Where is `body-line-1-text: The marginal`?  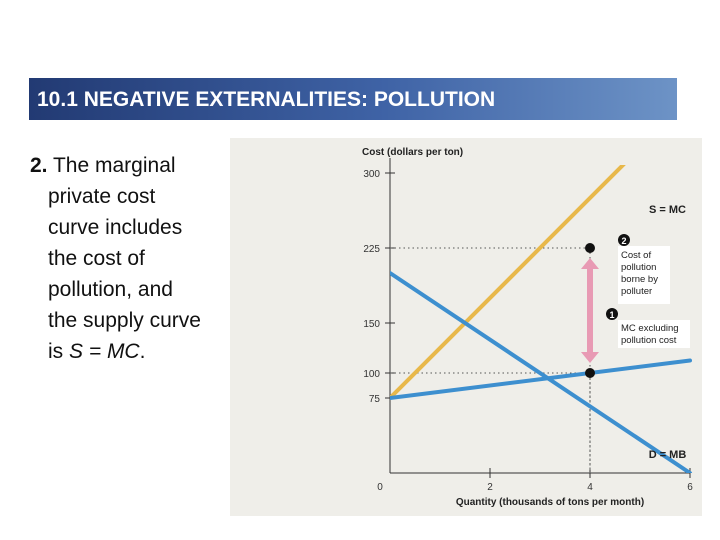 body-line-1-text: The marginal is located at coordinates (114, 165).